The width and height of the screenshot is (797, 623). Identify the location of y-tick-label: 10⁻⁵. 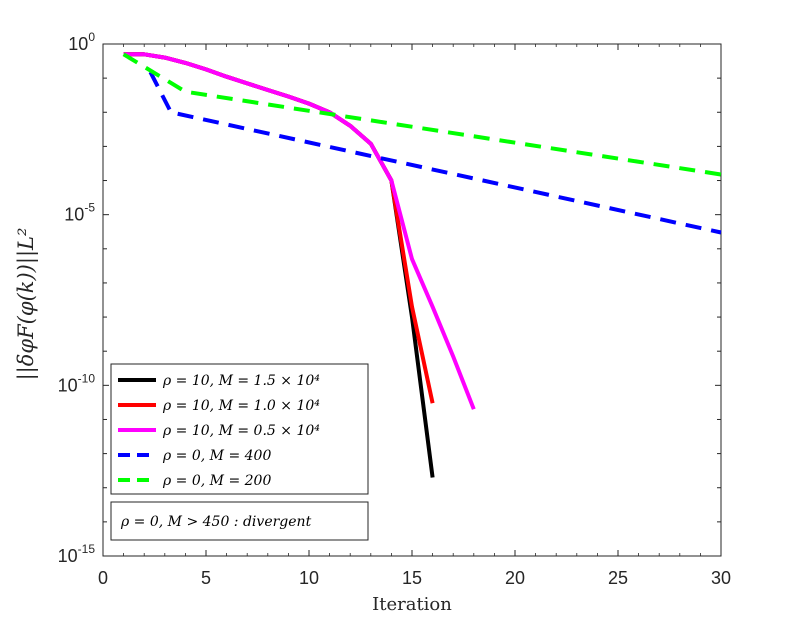
(79, 213).